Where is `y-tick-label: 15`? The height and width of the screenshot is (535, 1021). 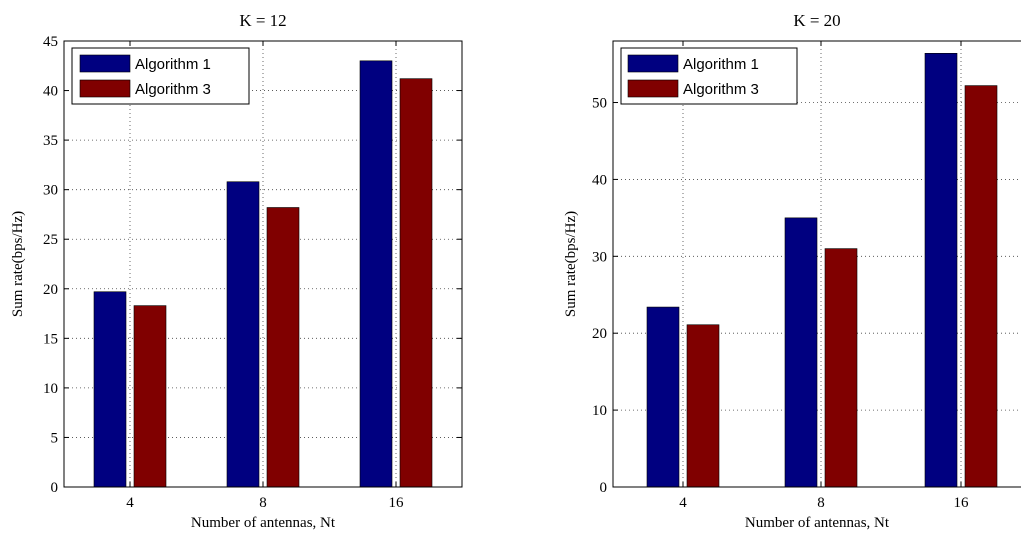
y-tick-label: 15 is located at coordinates (50, 339).